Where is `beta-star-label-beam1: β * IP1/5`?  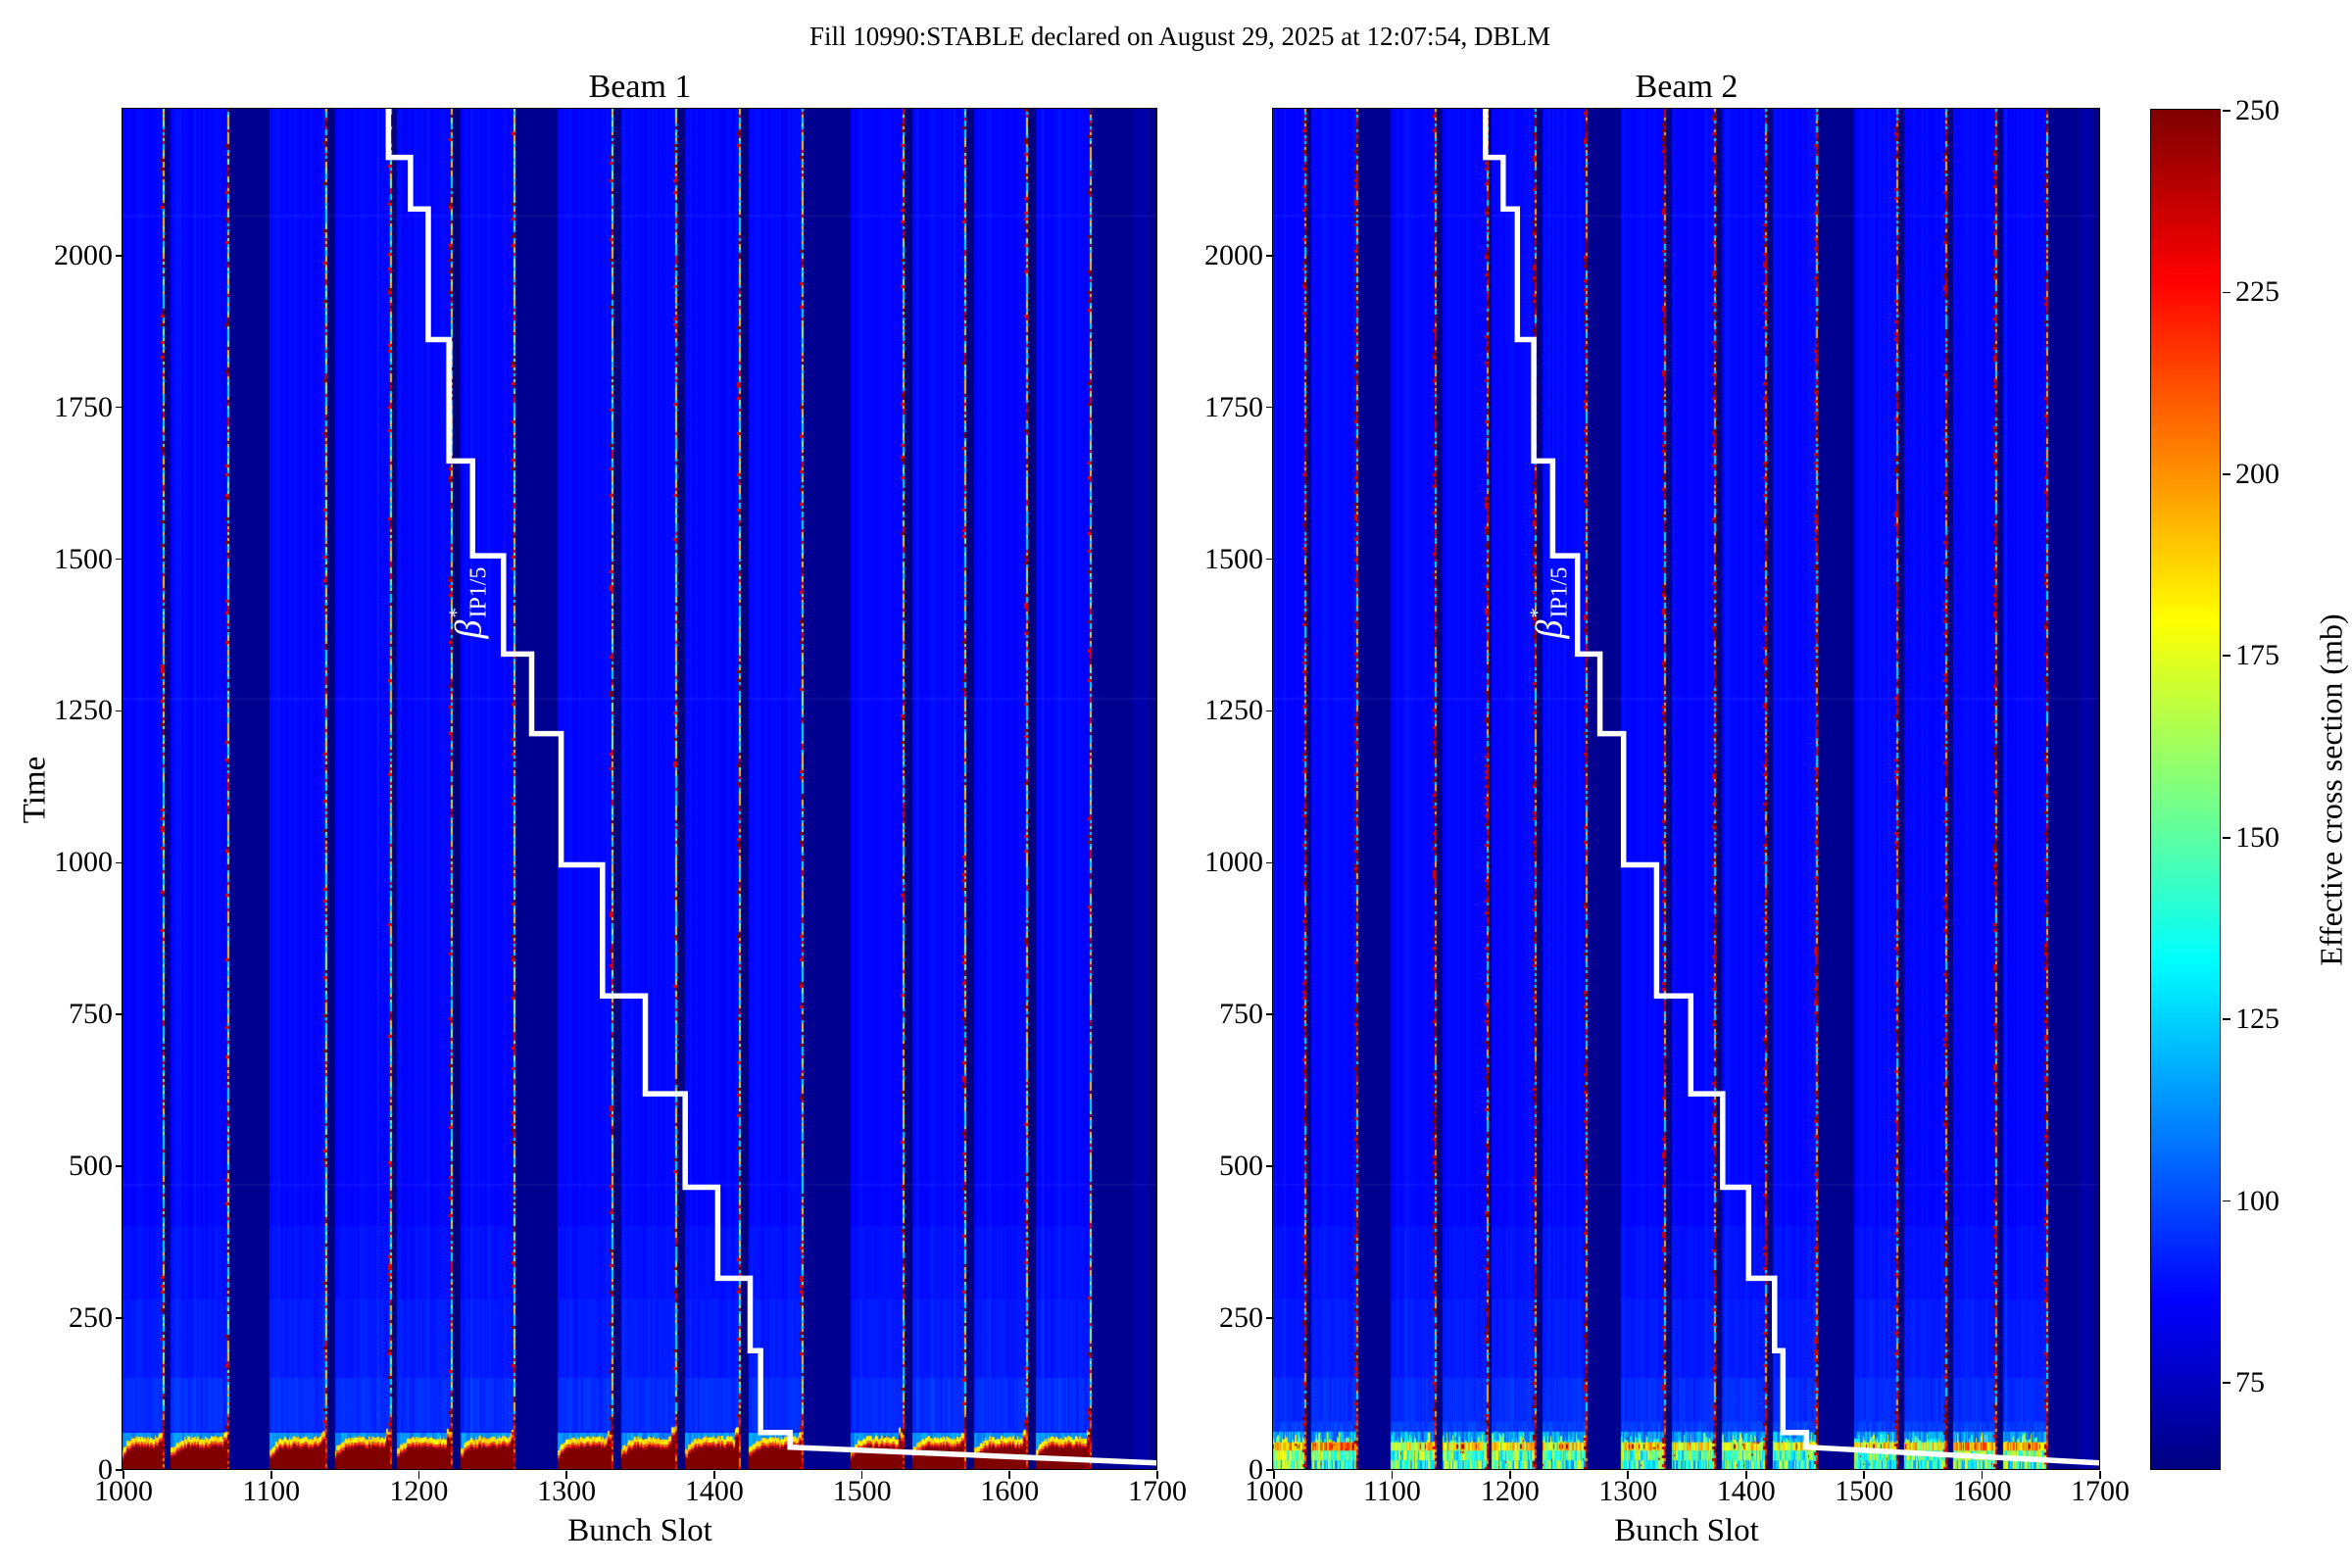
beta-star-label-beam1: β * IP1/5 is located at coordinates (468, 602).